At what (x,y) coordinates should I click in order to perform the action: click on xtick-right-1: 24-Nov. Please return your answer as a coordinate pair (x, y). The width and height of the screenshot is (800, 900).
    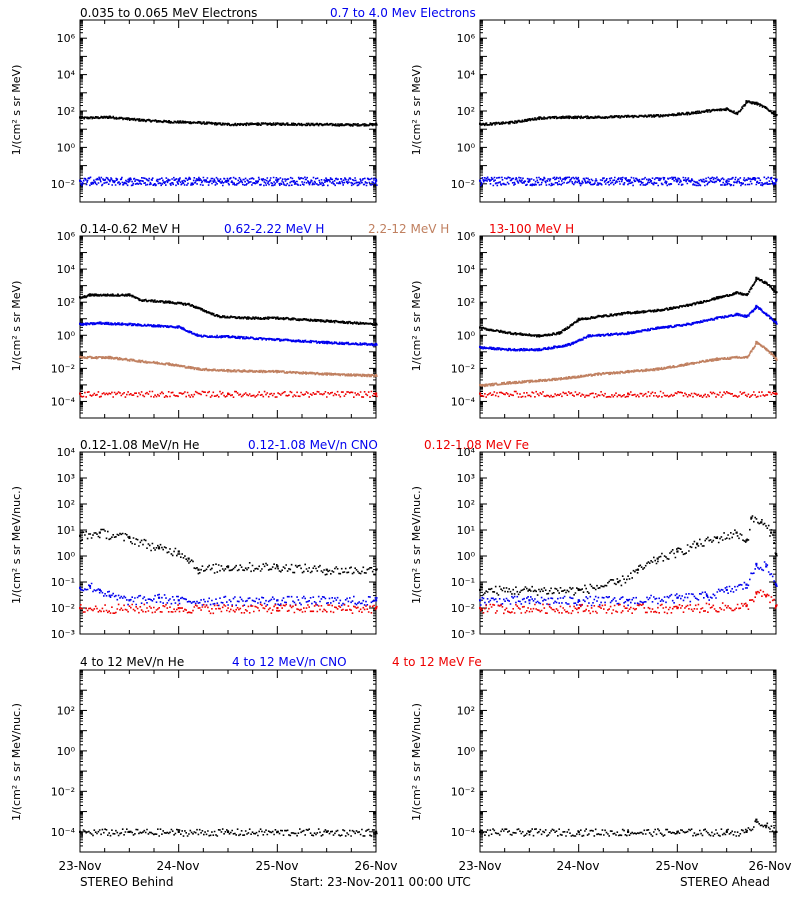
    Looking at the image, I should click on (577, 866).